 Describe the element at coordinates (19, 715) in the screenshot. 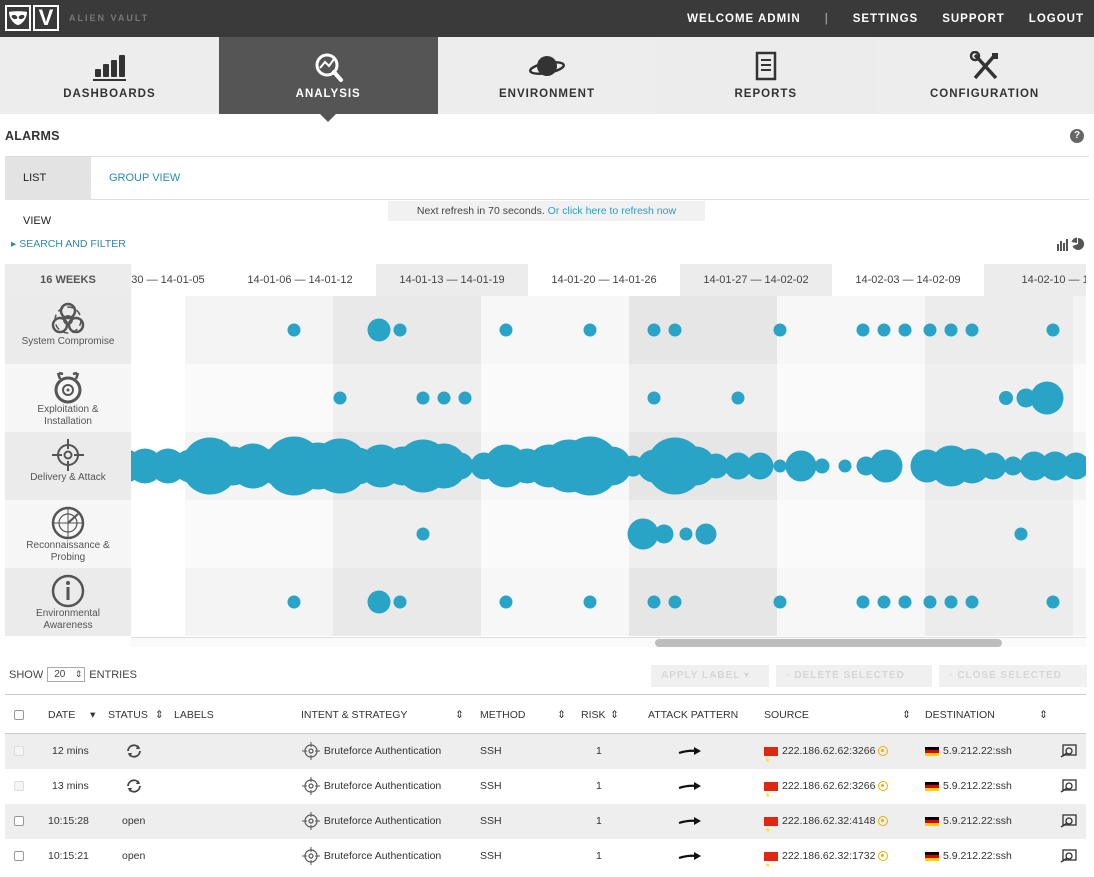

I see `select-all-checkbox` at that location.